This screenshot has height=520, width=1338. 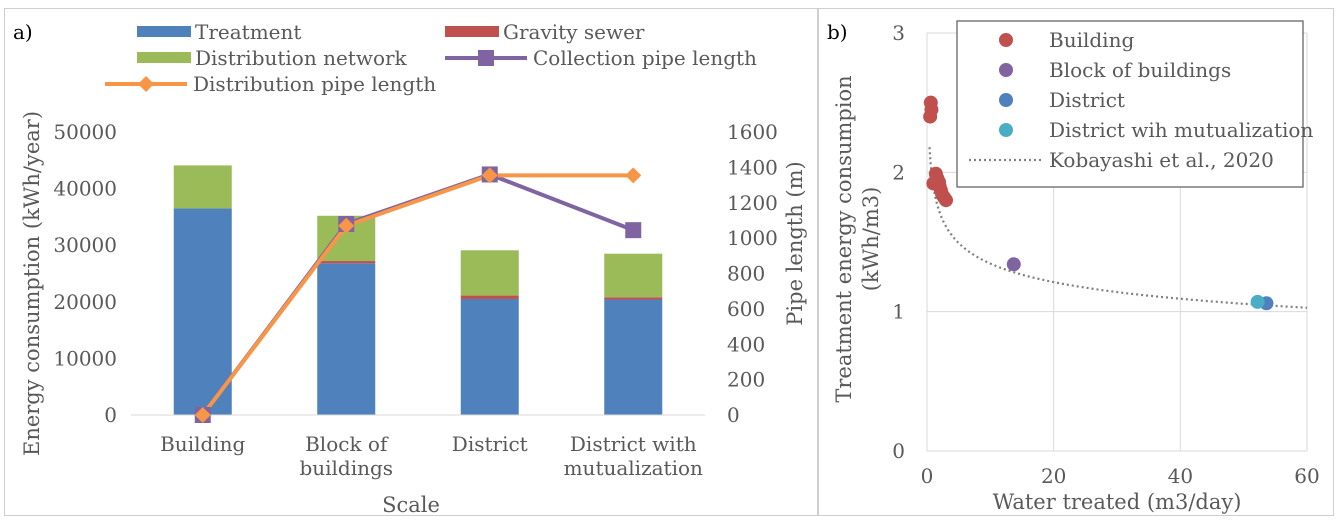 I want to click on x-tick-label: District with, so click(x=633, y=444).